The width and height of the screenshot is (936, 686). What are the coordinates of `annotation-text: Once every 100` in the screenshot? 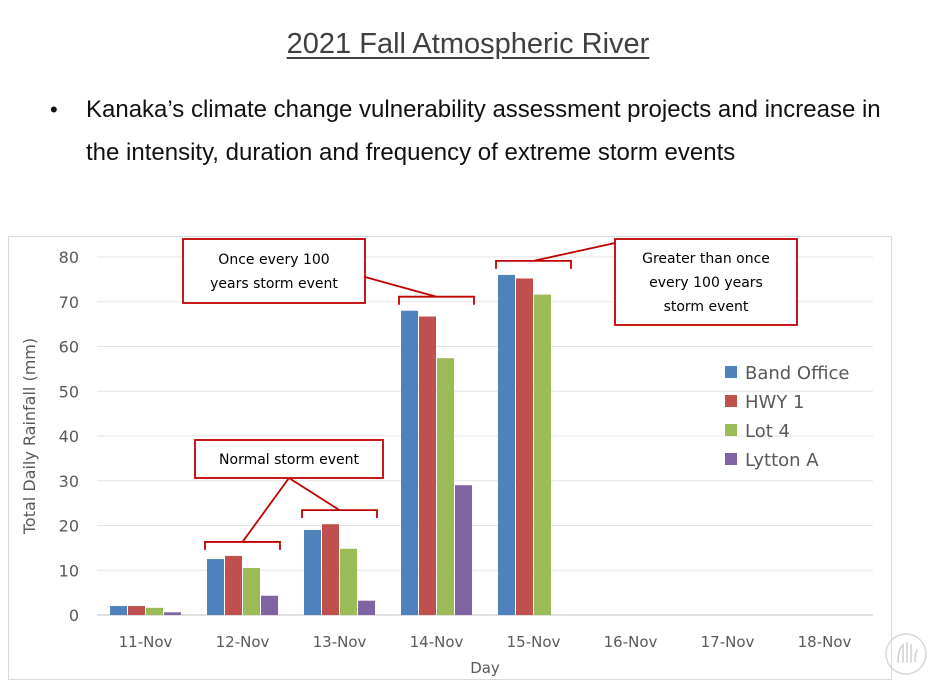 It's located at (273, 260).